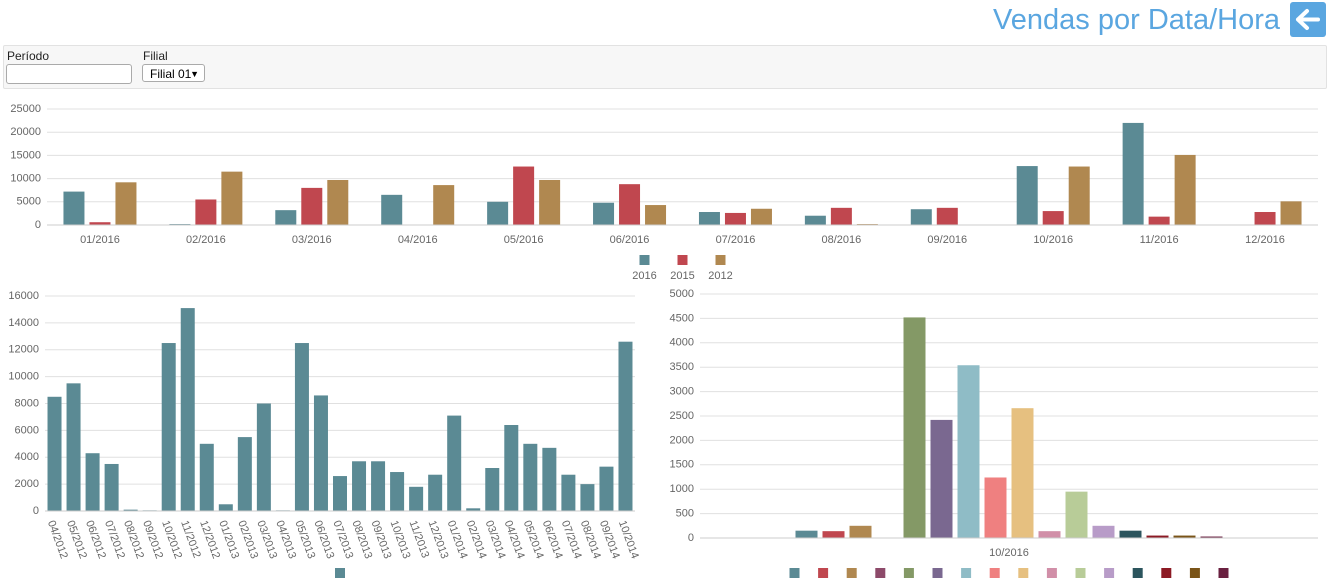  I want to click on y-tick-label: 2500, so click(682, 416).